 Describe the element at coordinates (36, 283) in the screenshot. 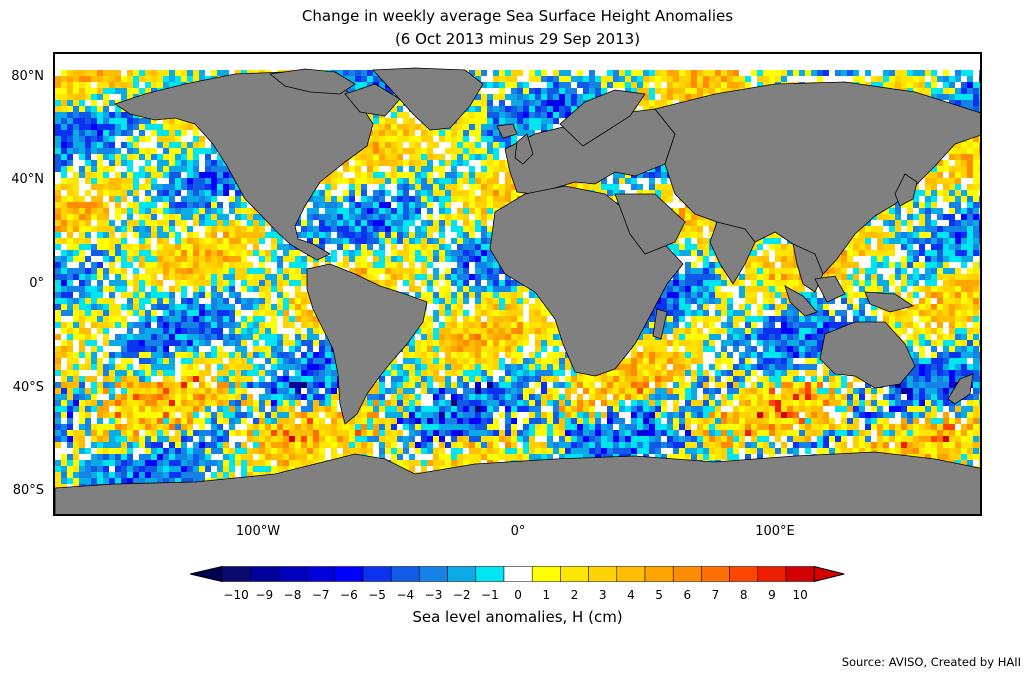

I see `lat-label-0: 0°` at that location.